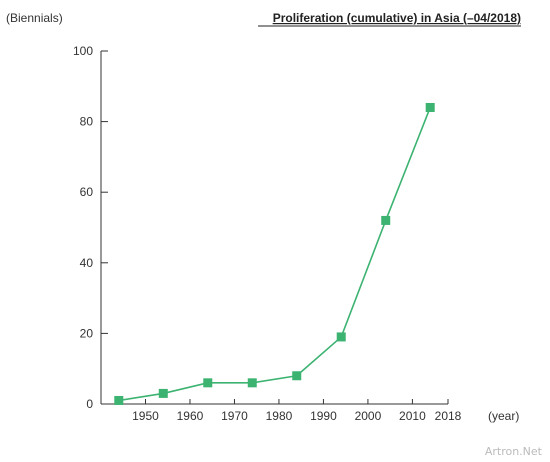 The width and height of the screenshot is (550, 462). What do you see at coordinates (279, 416) in the screenshot?
I see `x-tick-label: 1980` at bounding box center [279, 416].